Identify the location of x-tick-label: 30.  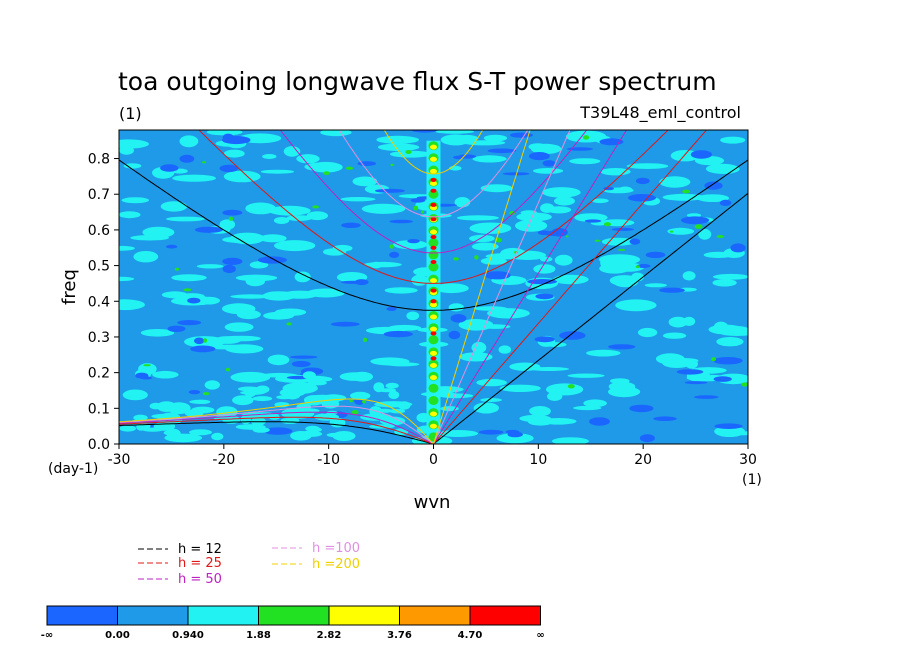
(748, 460).